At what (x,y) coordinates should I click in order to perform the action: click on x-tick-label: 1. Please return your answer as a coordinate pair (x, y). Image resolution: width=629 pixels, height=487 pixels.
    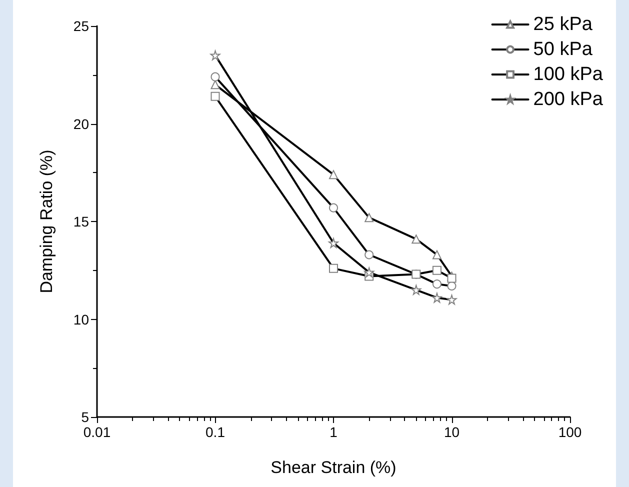
    Looking at the image, I should click on (334, 432).